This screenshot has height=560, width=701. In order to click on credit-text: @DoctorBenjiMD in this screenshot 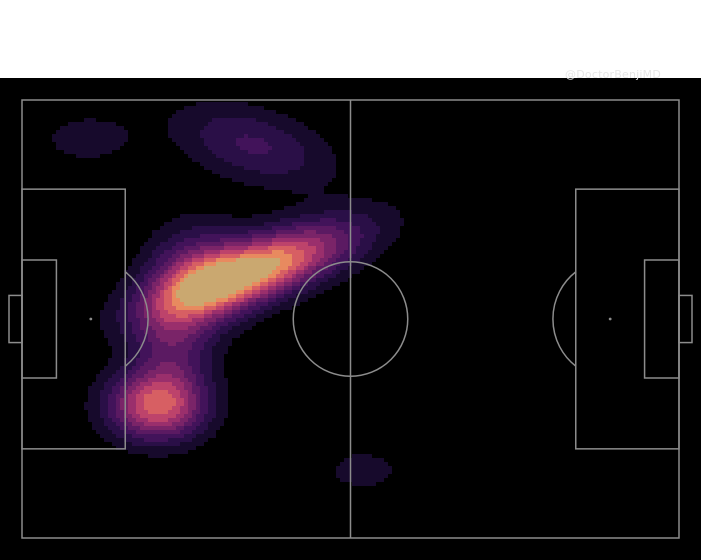, I will do `click(613, 74)`.